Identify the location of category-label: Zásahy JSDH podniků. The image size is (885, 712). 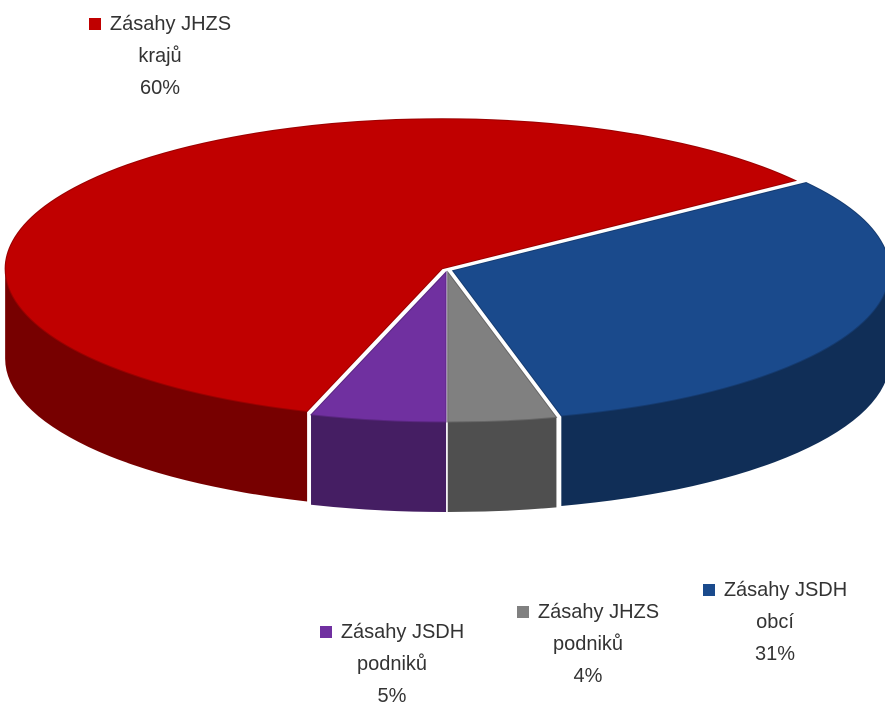
(402, 648).